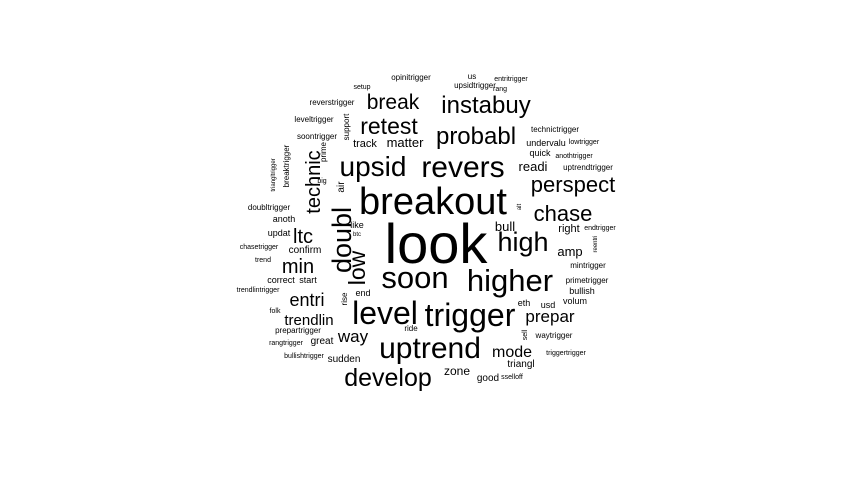  What do you see at coordinates (475, 85) in the screenshot?
I see `word-upsidtrigger: upsidtrigger` at bounding box center [475, 85].